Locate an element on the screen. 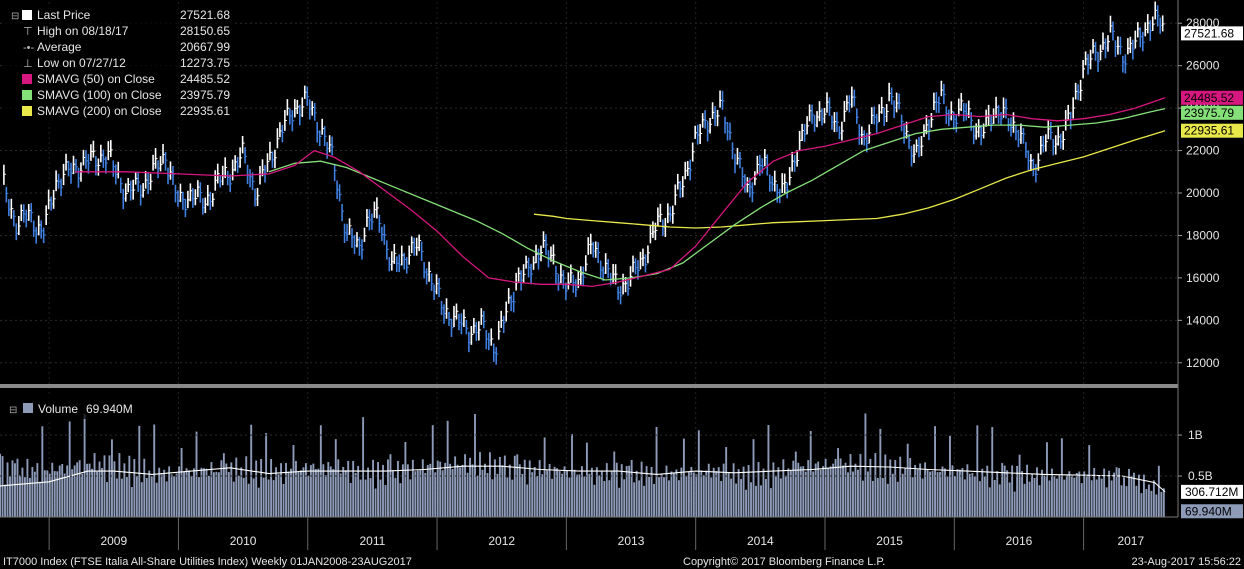  volume-collapse-icon: ⊟ is located at coordinates (13, 410).